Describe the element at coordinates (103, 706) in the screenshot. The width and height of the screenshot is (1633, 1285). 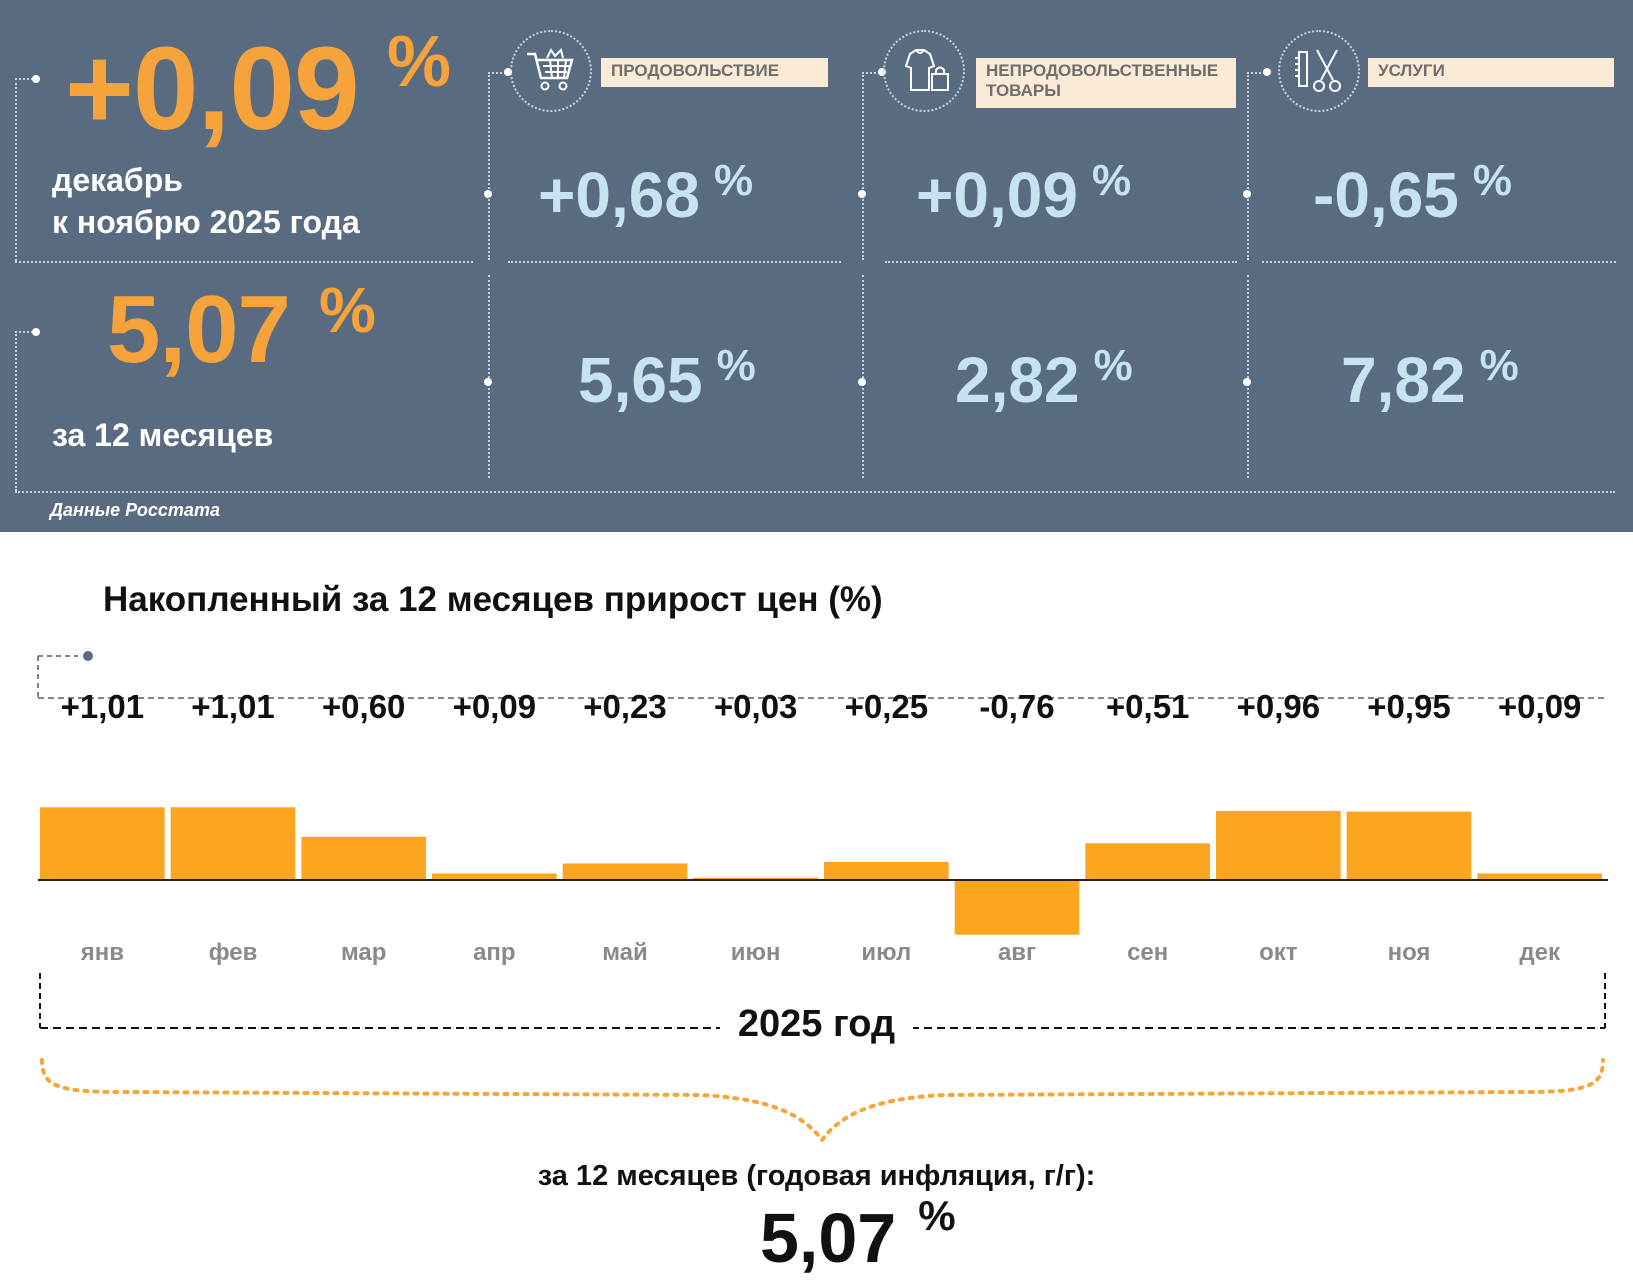
I see `value-label-янв: +1,01` at that location.